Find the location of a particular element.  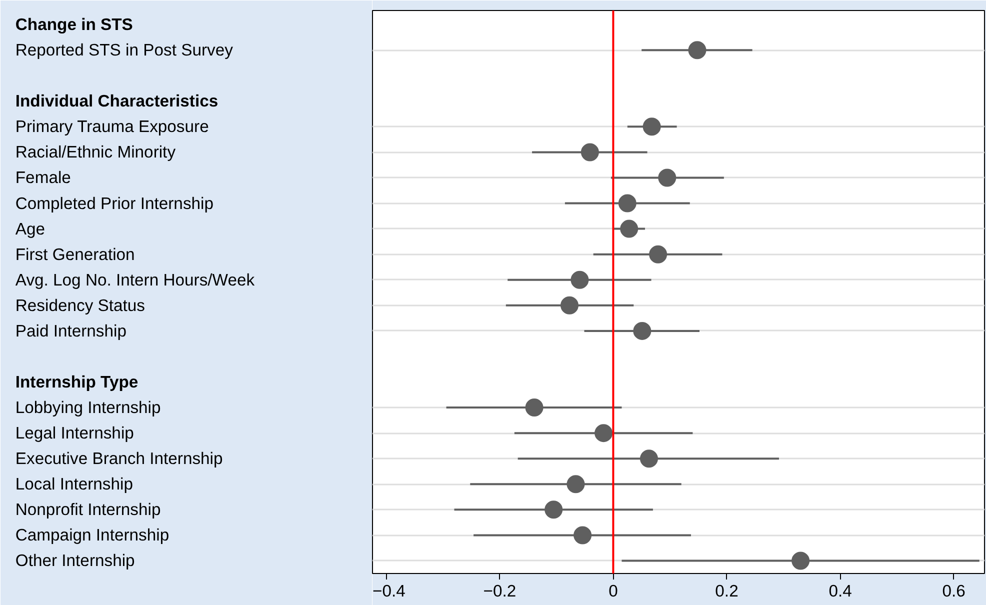

x-tick-label: 0.4 is located at coordinates (840, 591).